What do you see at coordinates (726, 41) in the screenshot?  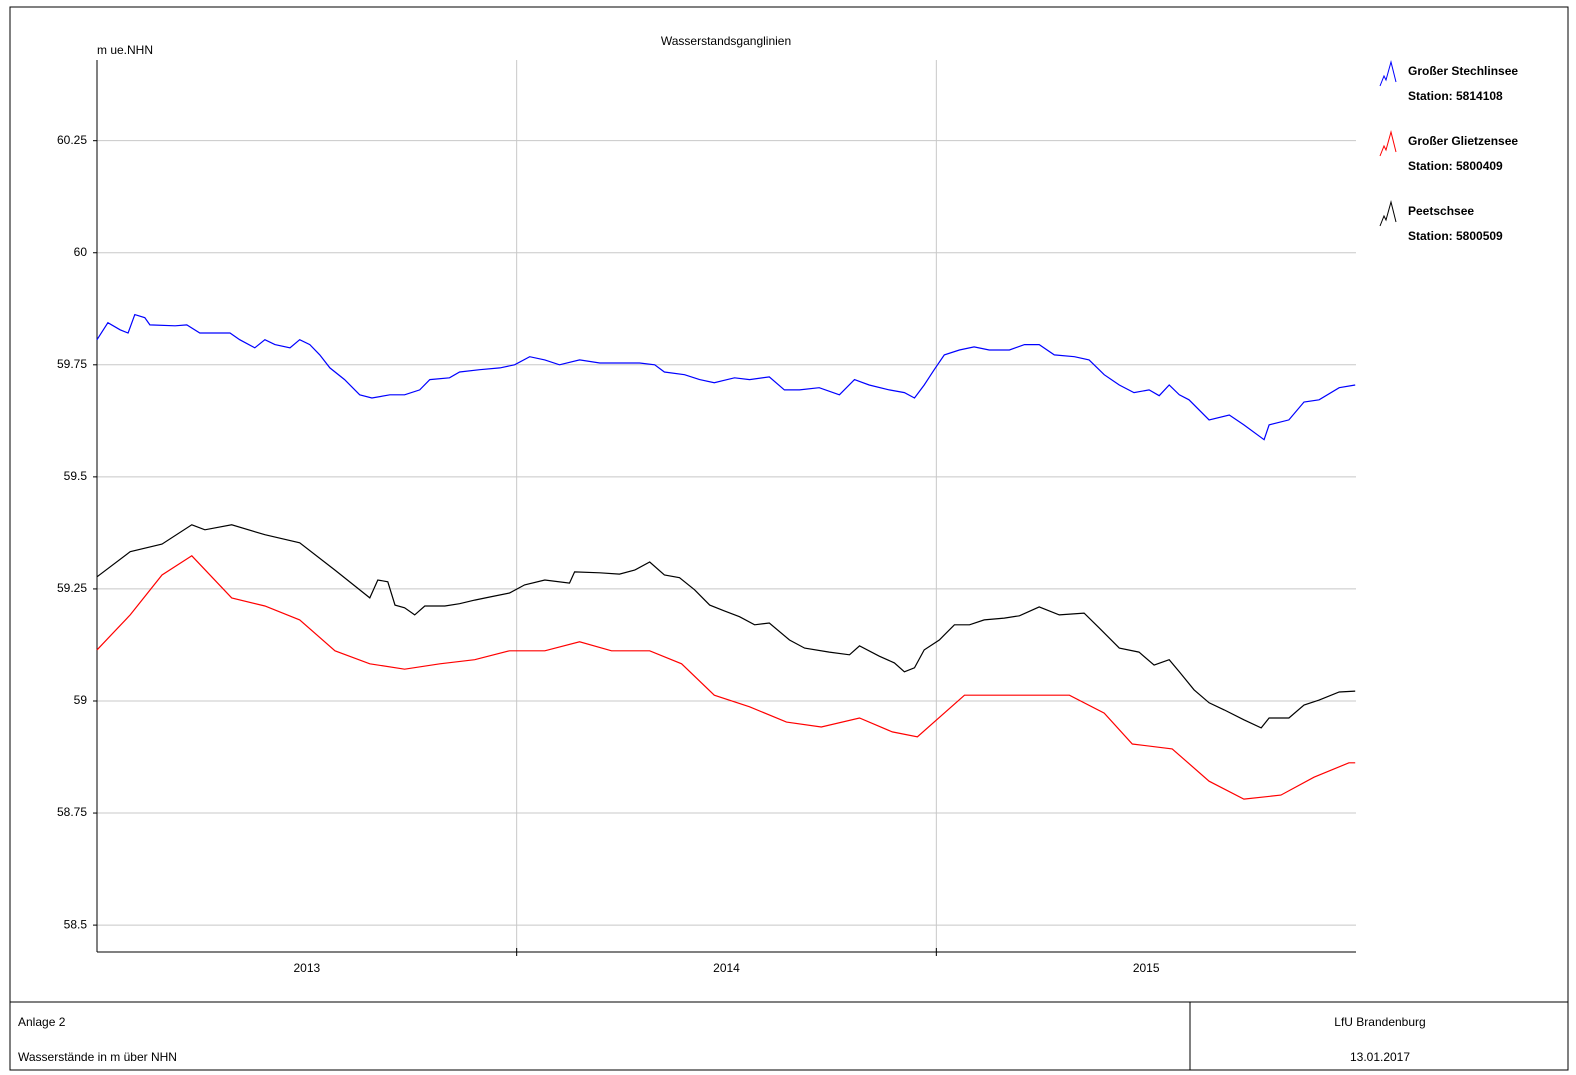 I see `chart-title: Wasserstandsganglinien` at bounding box center [726, 41].